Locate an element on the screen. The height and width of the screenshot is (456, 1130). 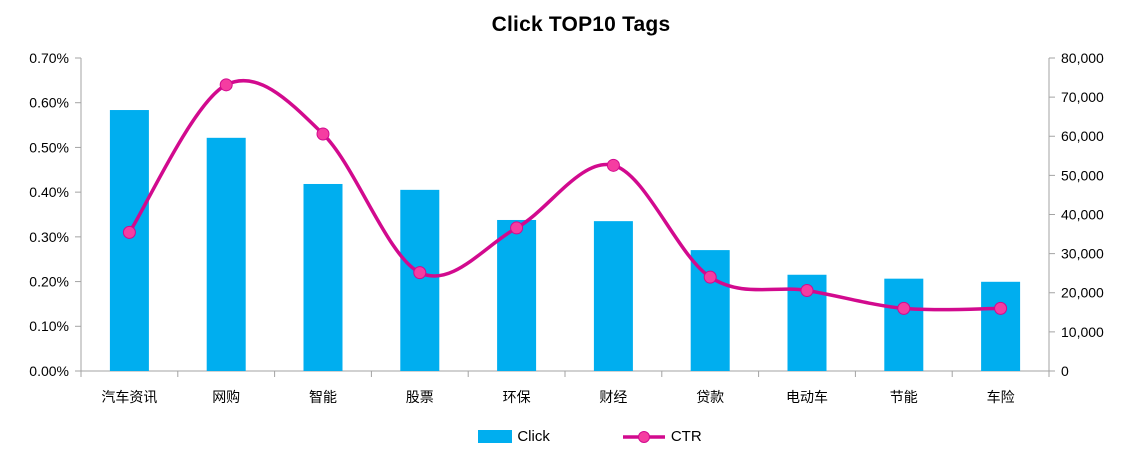
x-axis-label: 贷款 is located at coordinates (710, 397).